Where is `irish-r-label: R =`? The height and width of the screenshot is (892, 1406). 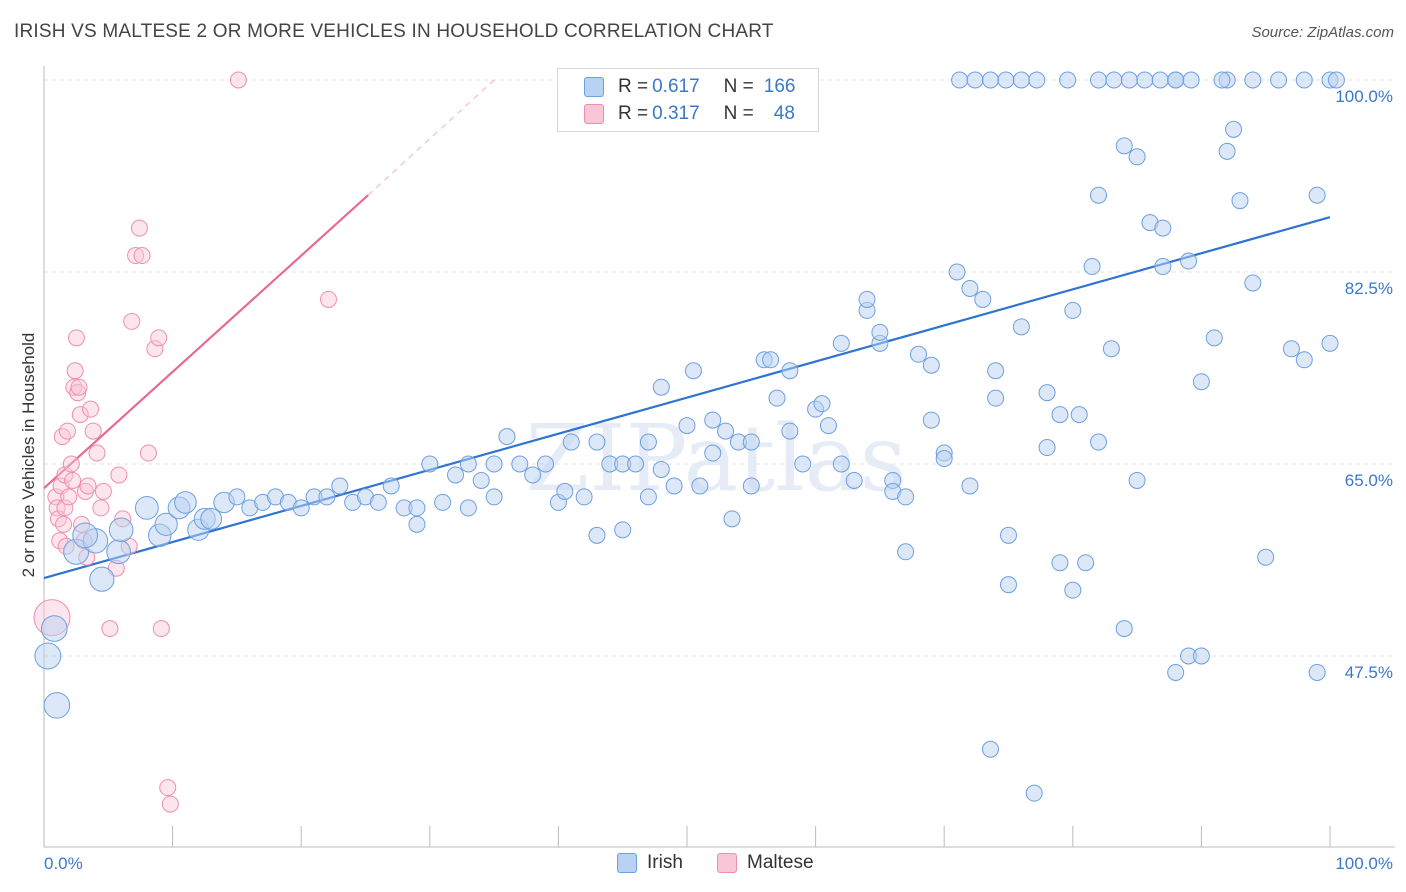
irish-r-label: R = is located at coordinates (633, 86).